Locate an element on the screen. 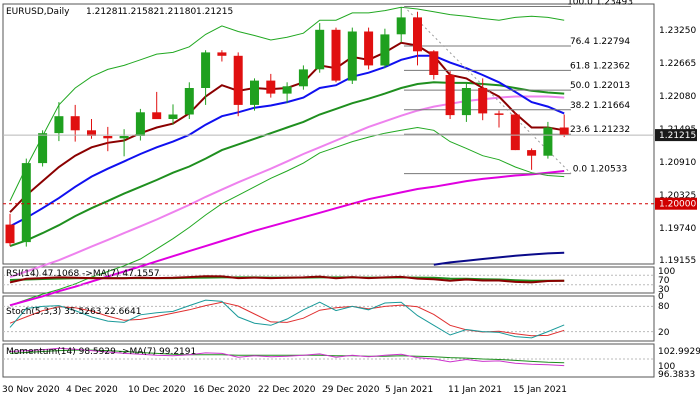 The image size is (700, 405). date-tick: 15 Jan 2021 is located at coordinates (540, 390).